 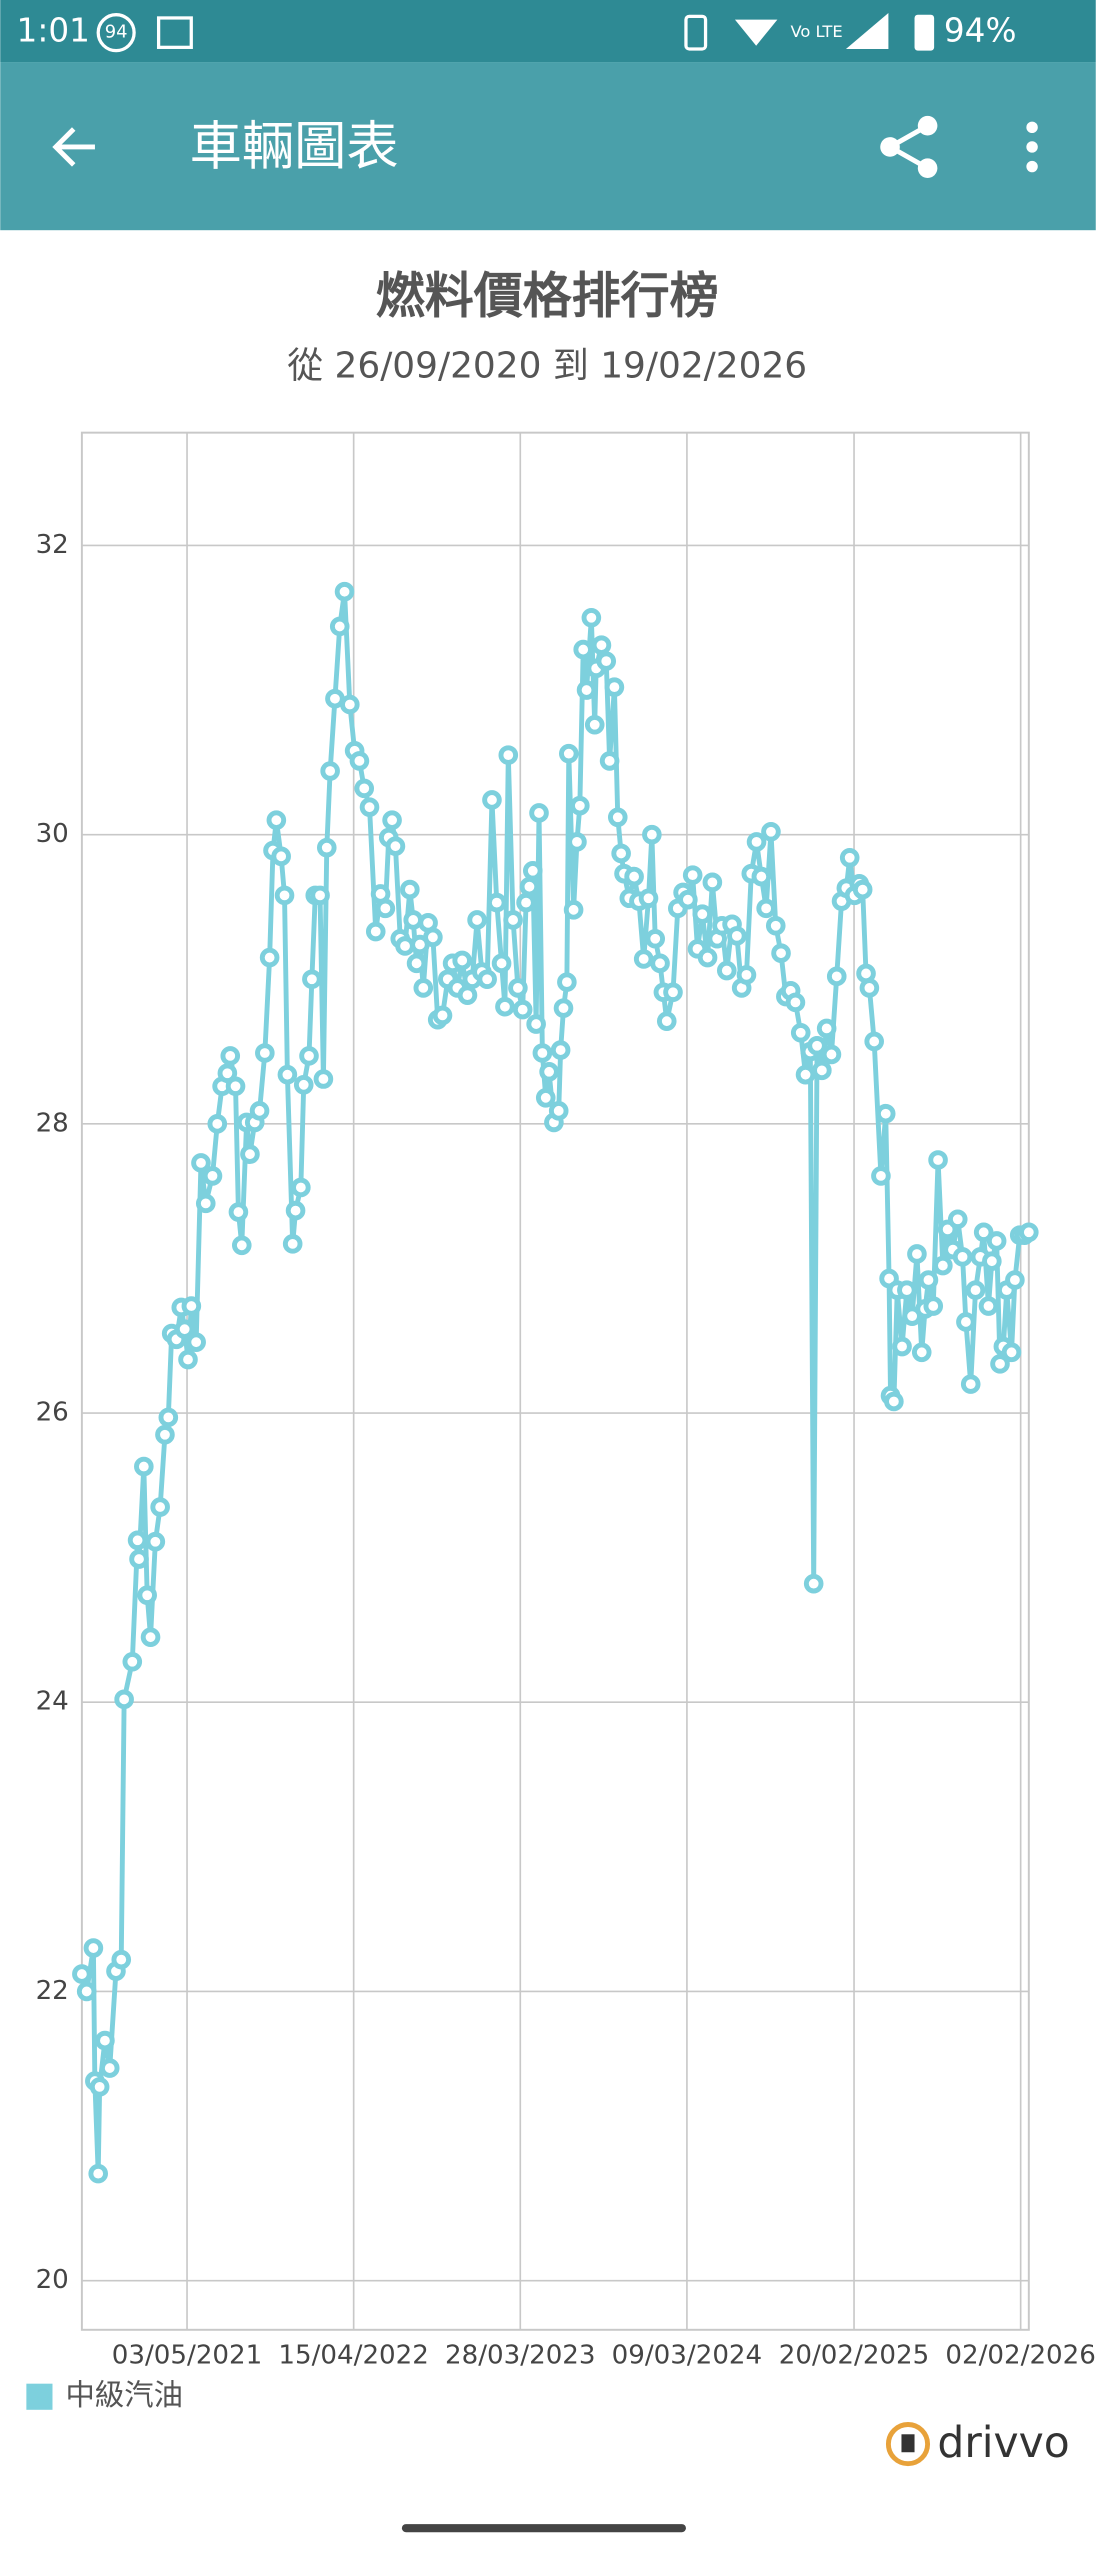 What do you see at coordinates (52, 1991) in the screenshot?
I see `y-tick-label: 22` at bounding box center [52, 1991].